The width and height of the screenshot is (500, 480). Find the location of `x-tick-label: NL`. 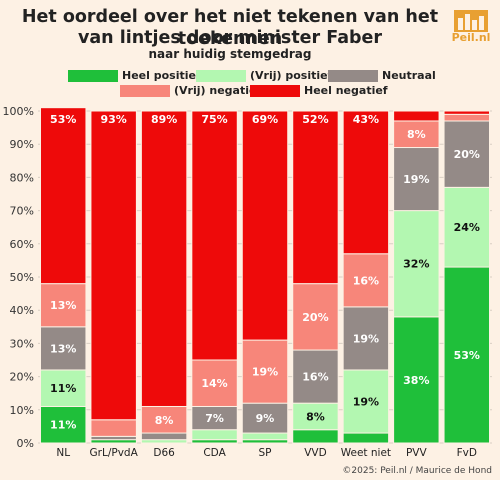

x-tick-label: NL is located at coordinates (63, 453).